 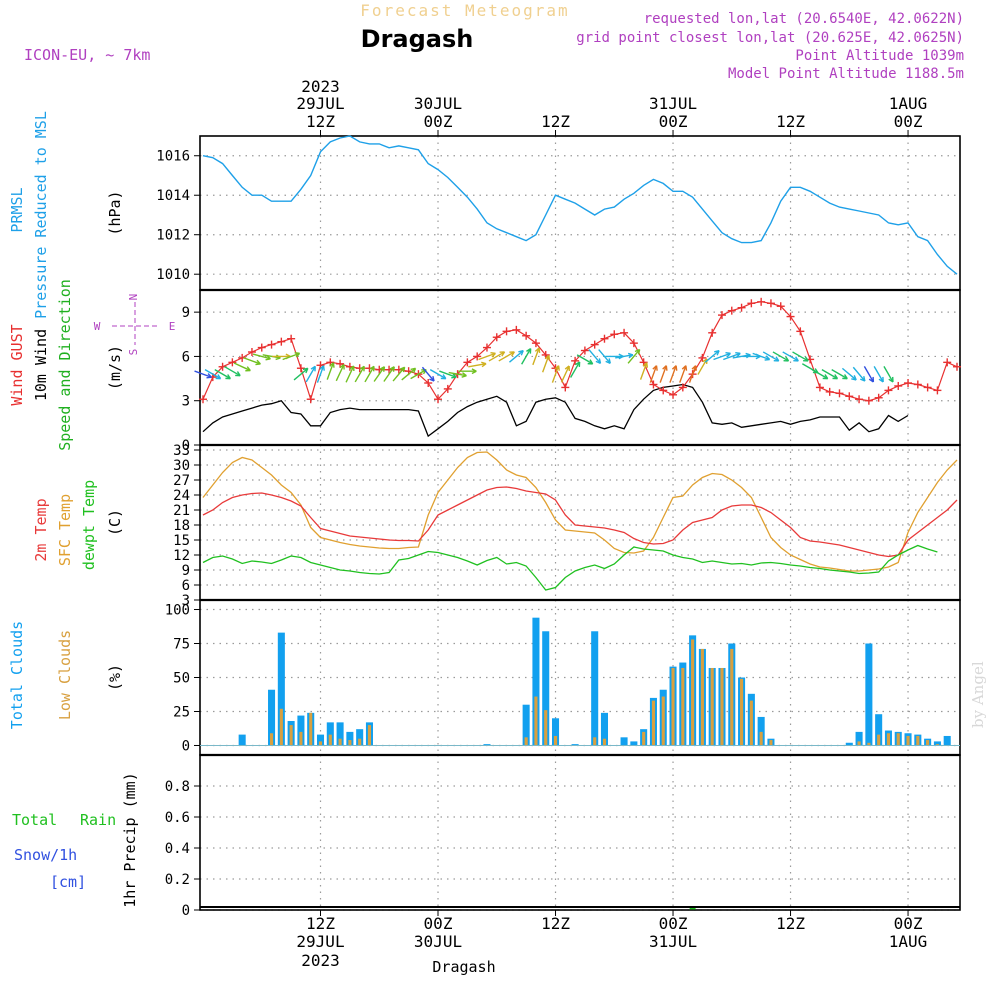 I want to click on top-date: 29JUL, so click(x=320, y=103).